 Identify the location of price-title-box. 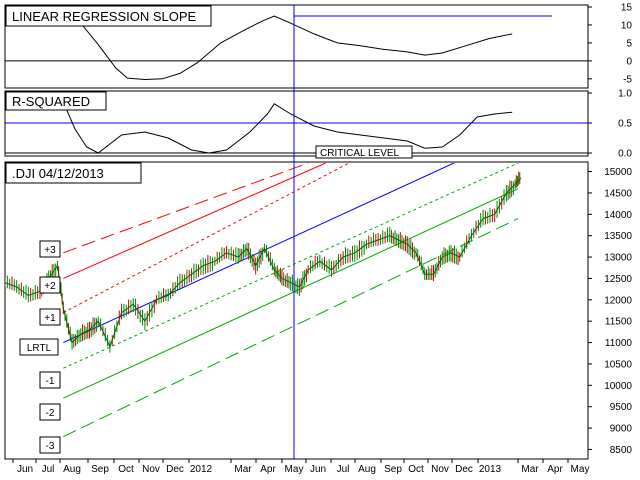
(73, 173).